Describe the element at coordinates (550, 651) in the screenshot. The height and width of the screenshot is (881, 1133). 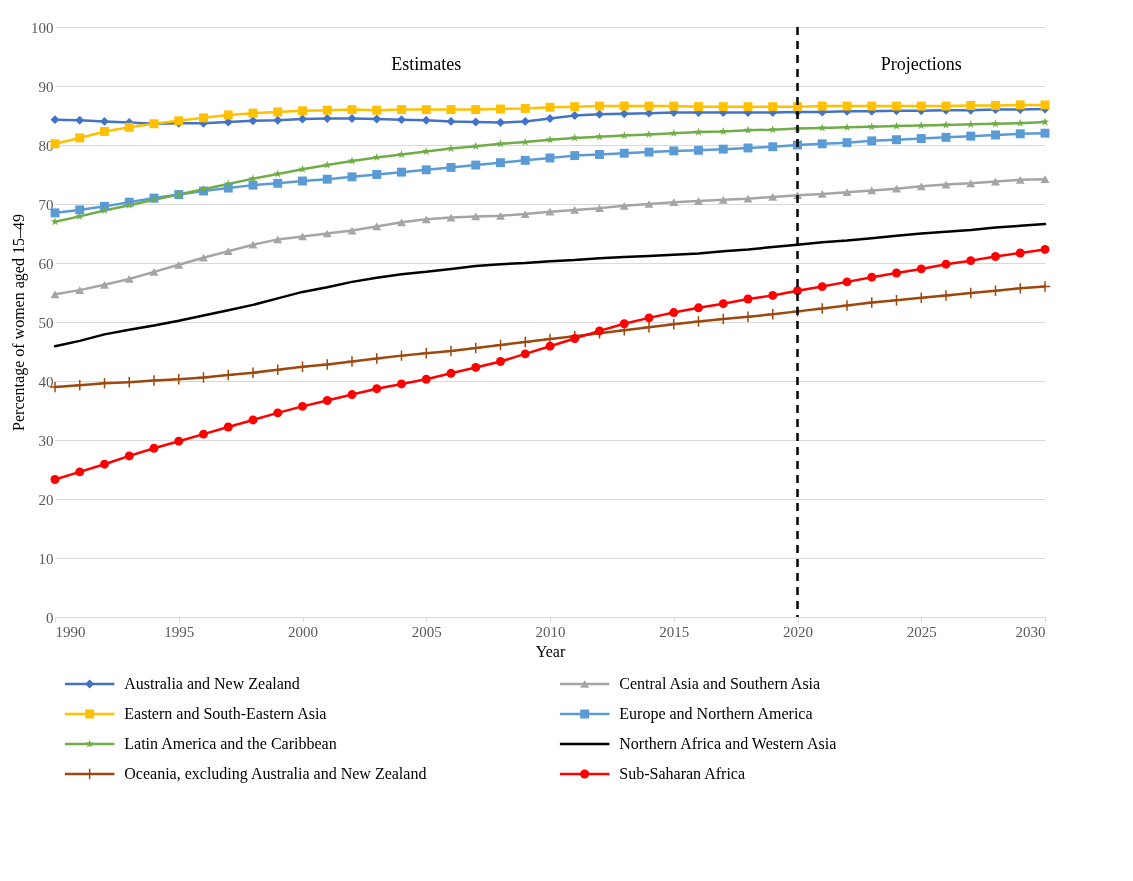
I see `x-axis-title: Year` at that location.